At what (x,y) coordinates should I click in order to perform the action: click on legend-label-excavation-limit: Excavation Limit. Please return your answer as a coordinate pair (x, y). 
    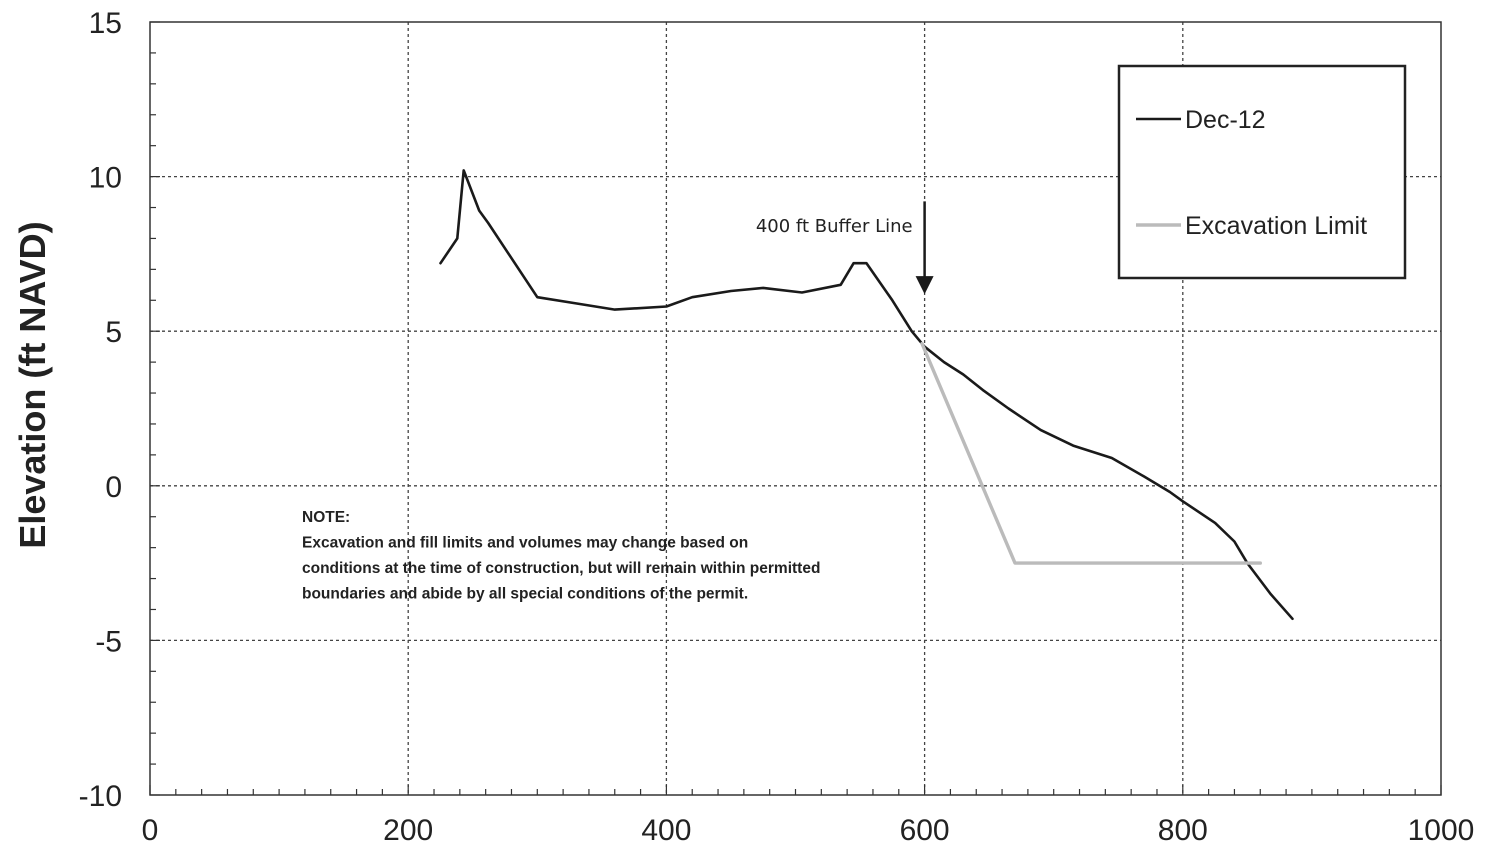
    Looking at the image, I should click on (1276, 226).